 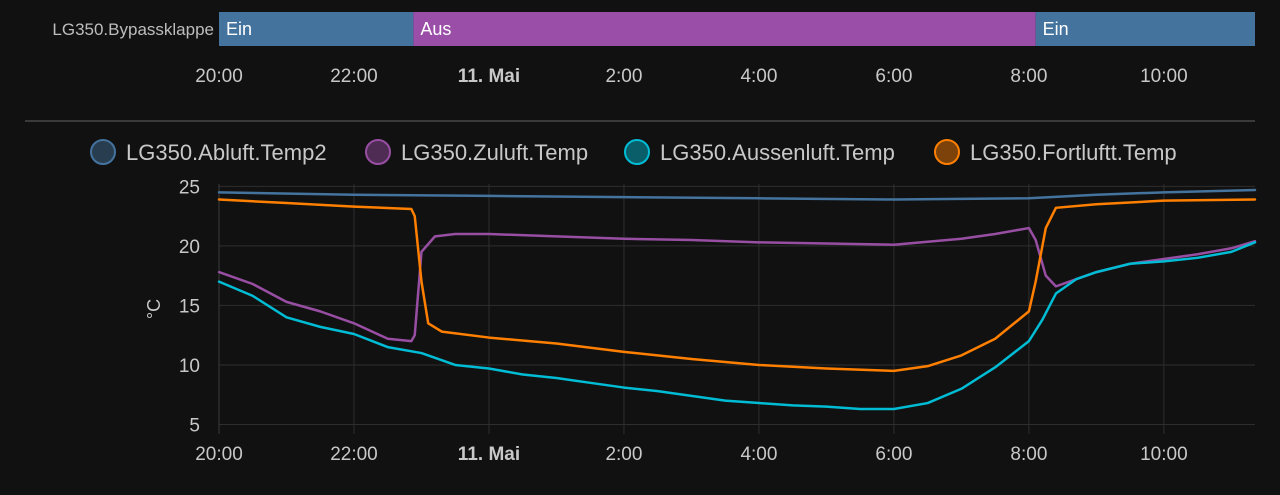 What do you see at coordinates (219, 454) in the screenshot?
I see `x-tick-label: 20:00` at bounding box center [219, 454].